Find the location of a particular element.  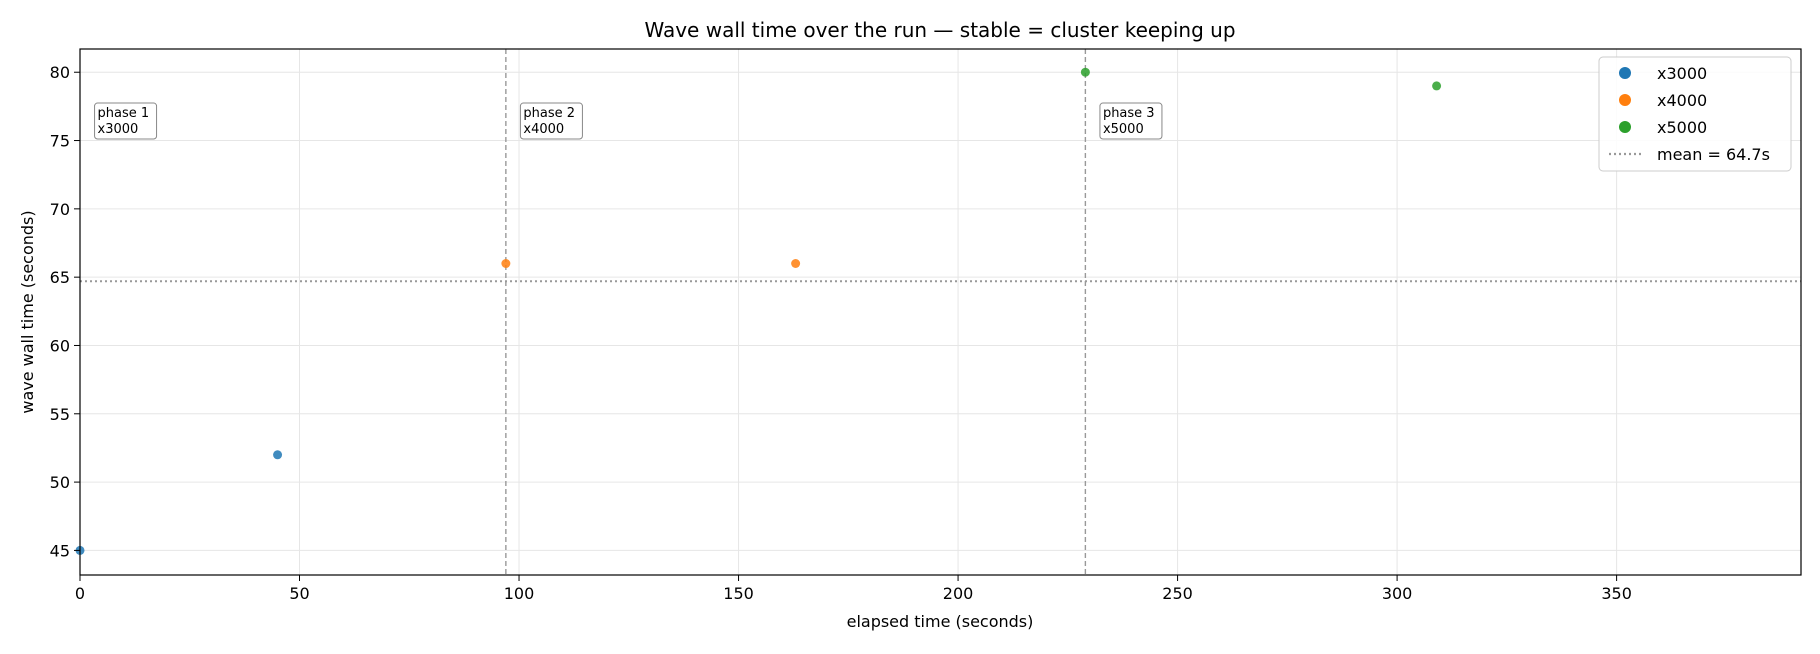

legend-marker-x5000 is located at coordinates (1625, 127).